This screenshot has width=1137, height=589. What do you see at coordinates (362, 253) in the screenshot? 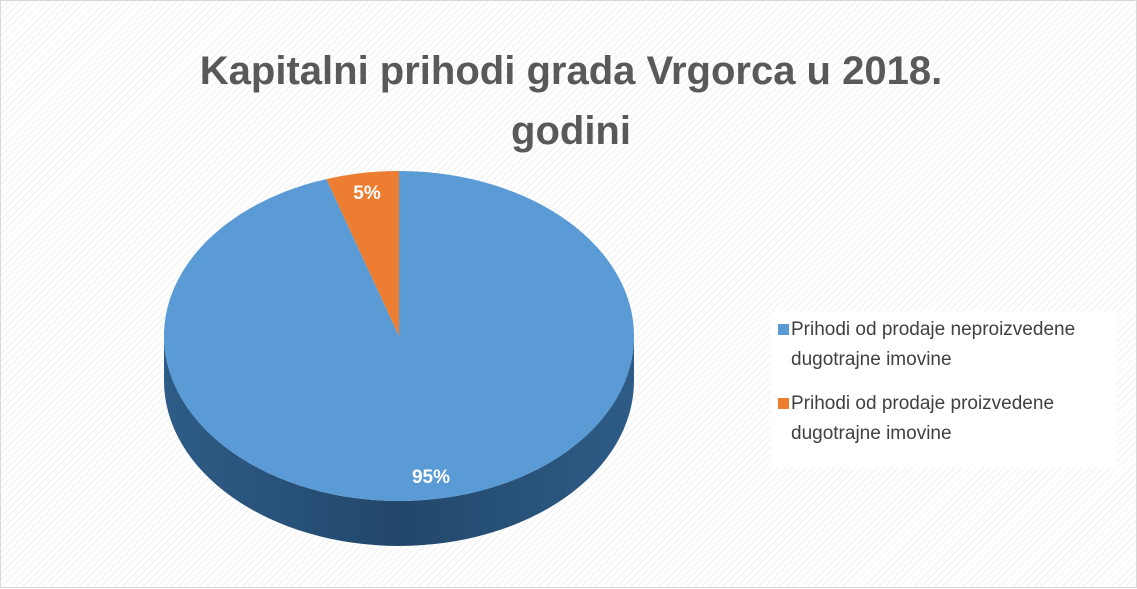
I see `pie-slice` at bounding box center [362, 253].